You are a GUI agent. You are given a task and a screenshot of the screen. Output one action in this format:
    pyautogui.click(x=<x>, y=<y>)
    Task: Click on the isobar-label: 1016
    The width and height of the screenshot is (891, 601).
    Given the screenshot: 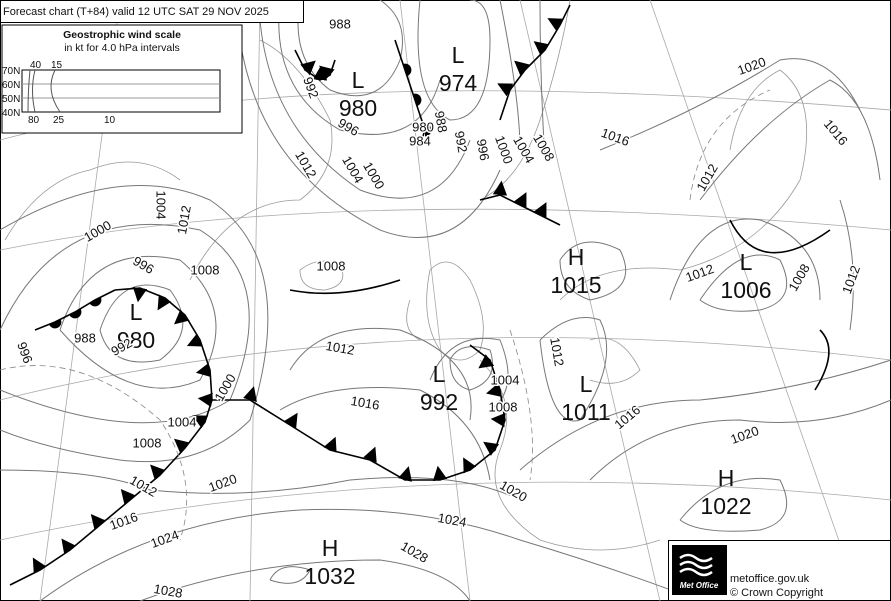 What is the action you would take?
    pyautogui.click(x=365, y=403)
    